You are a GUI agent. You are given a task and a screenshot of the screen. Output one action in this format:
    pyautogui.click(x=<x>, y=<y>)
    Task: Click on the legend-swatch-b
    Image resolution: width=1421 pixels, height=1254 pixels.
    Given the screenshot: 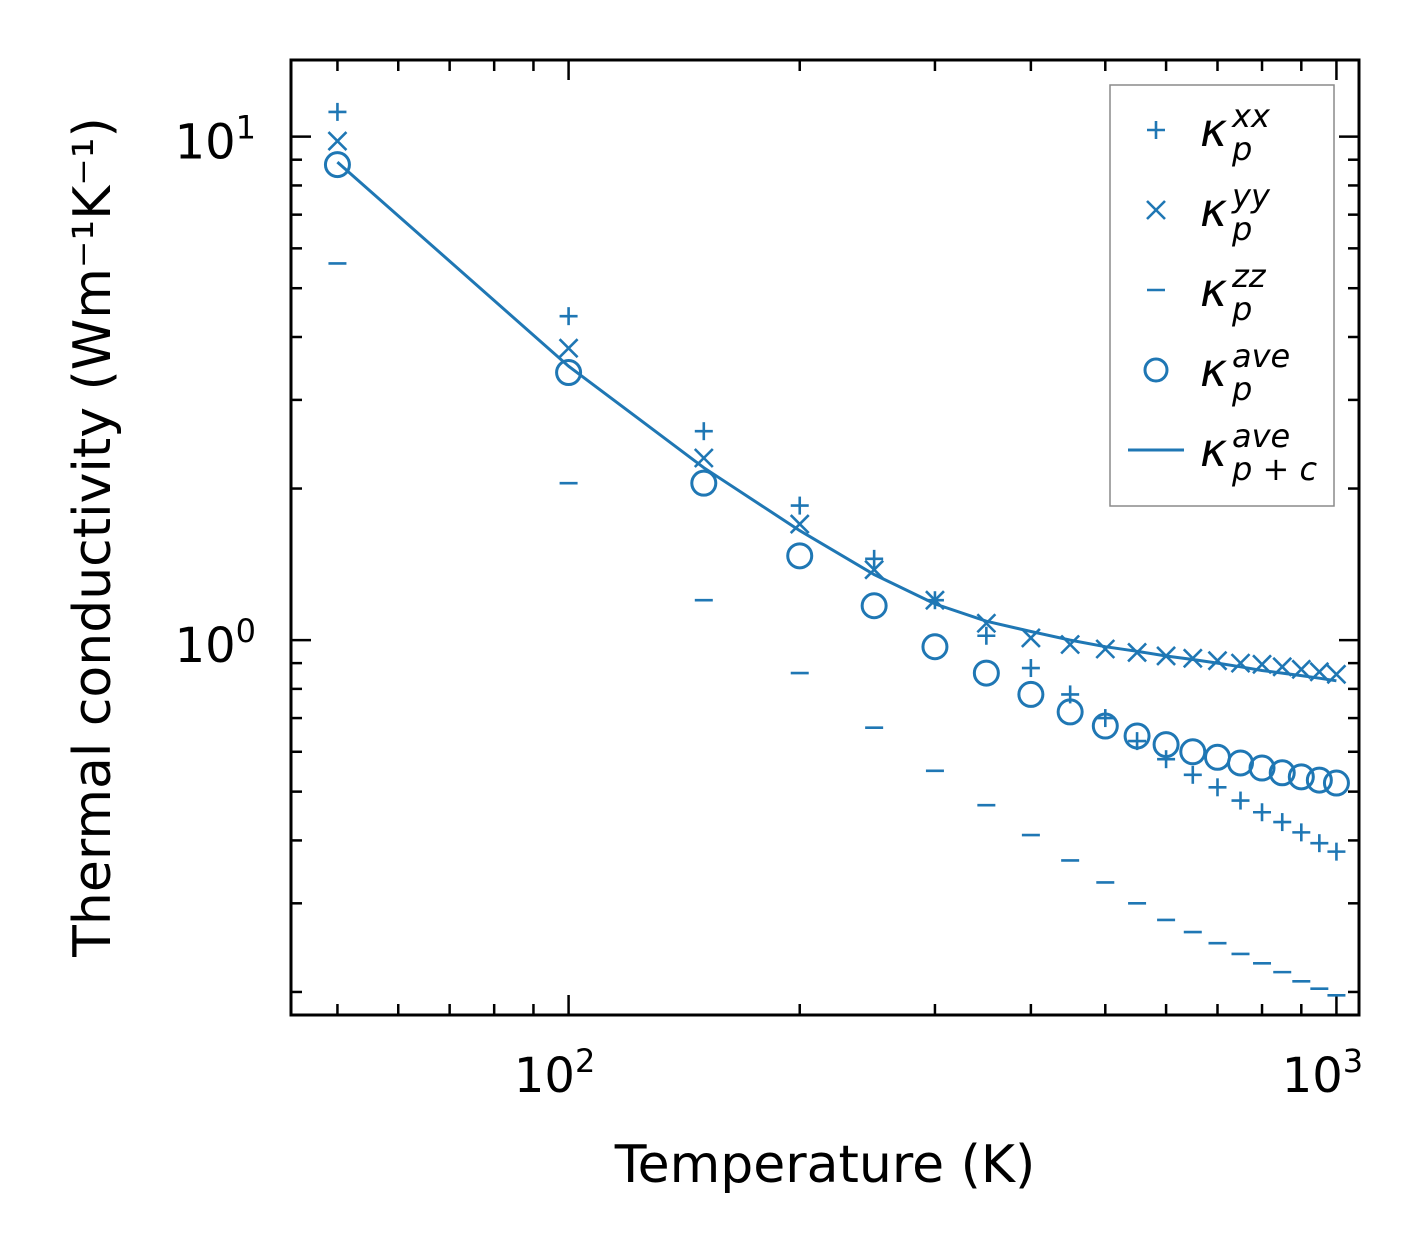 What is the action you would take?
    pyautogui.click(x=1156, y=210)
    